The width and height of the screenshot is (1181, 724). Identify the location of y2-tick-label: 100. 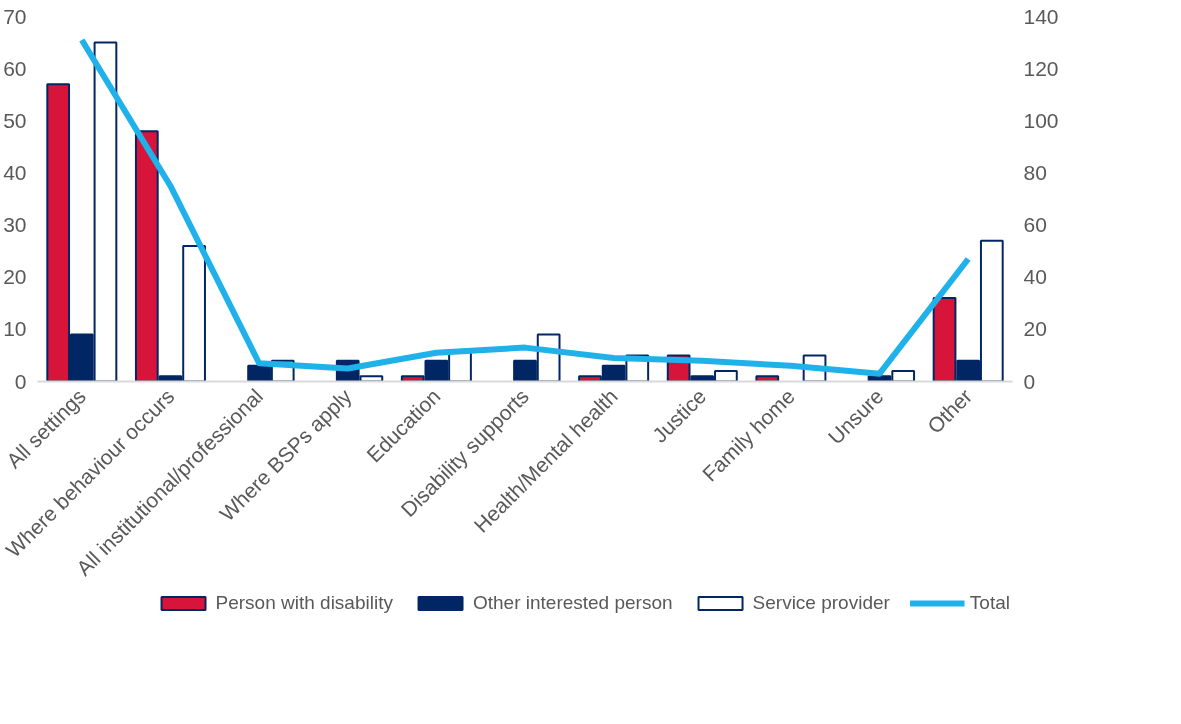
(1041, 120).